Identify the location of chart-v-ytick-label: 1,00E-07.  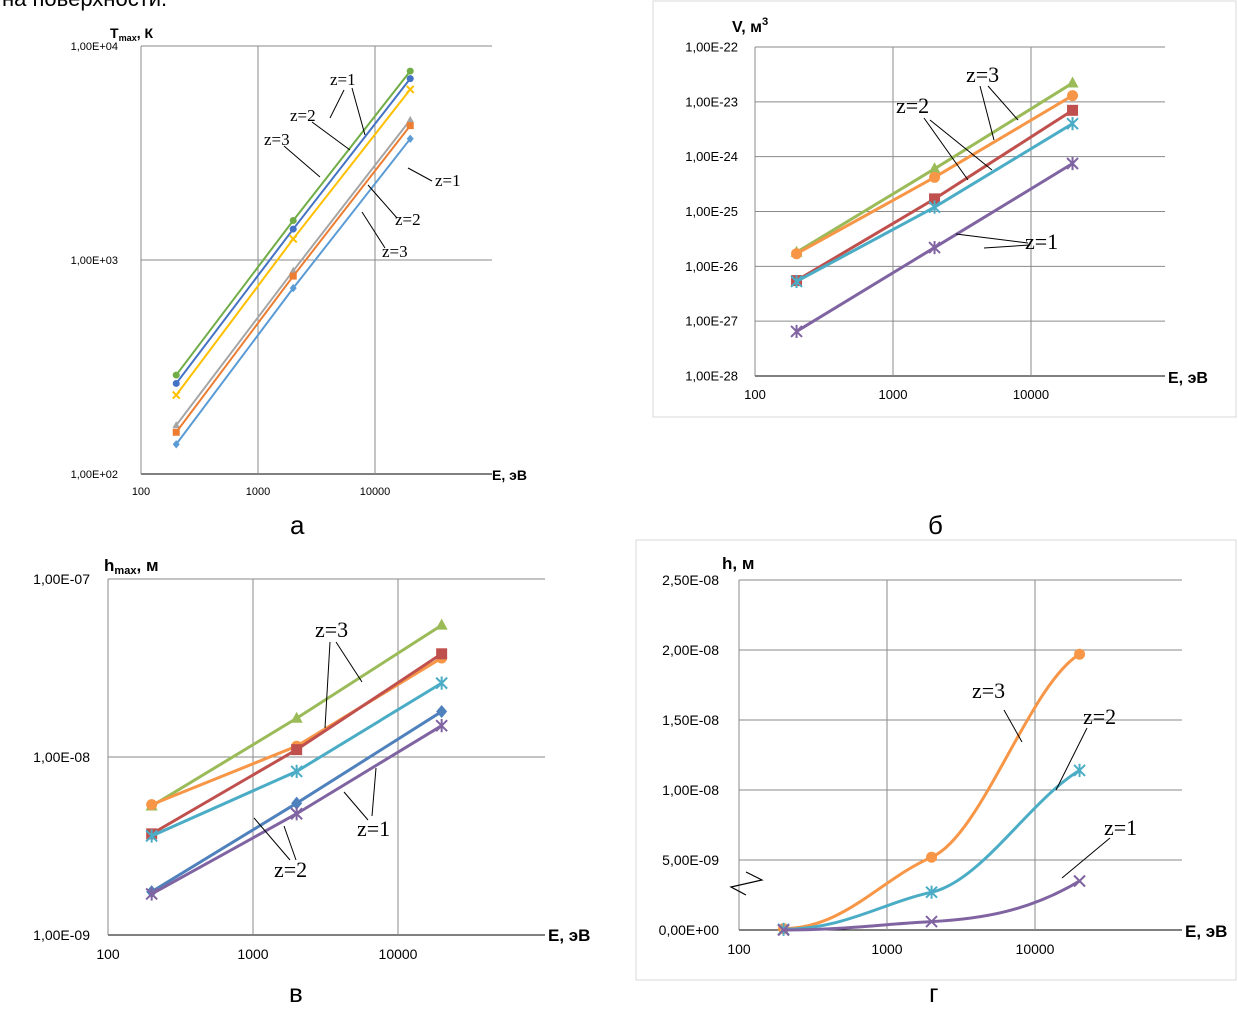
(61, 579).